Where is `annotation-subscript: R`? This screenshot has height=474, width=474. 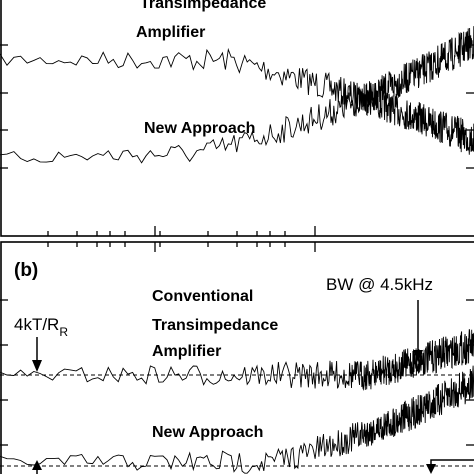
annotation-subscript: R is located at coordinates (63, 332).